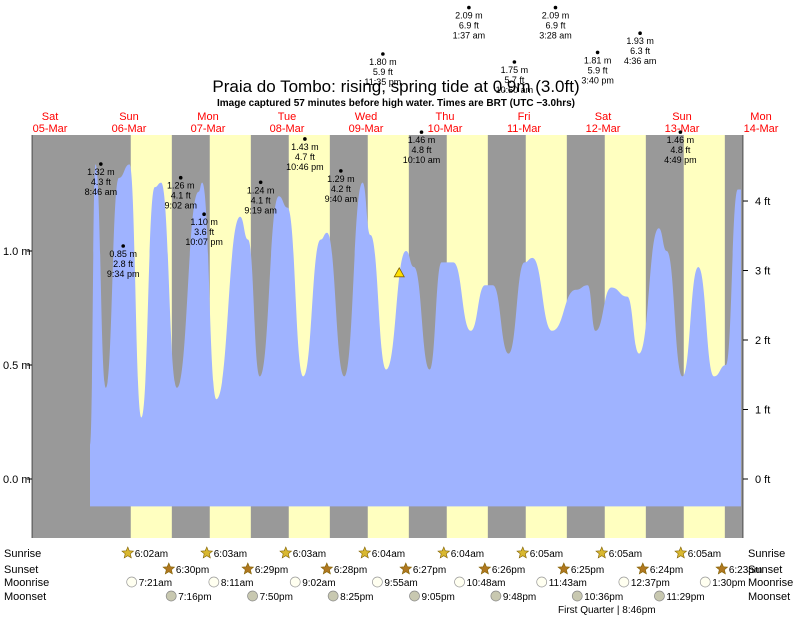 The width and height of the screenshot is (793, 618). Describe the element at coordinates (685, 597) in the screenshot. I see `moonset-time: 11:29pm` at that location.